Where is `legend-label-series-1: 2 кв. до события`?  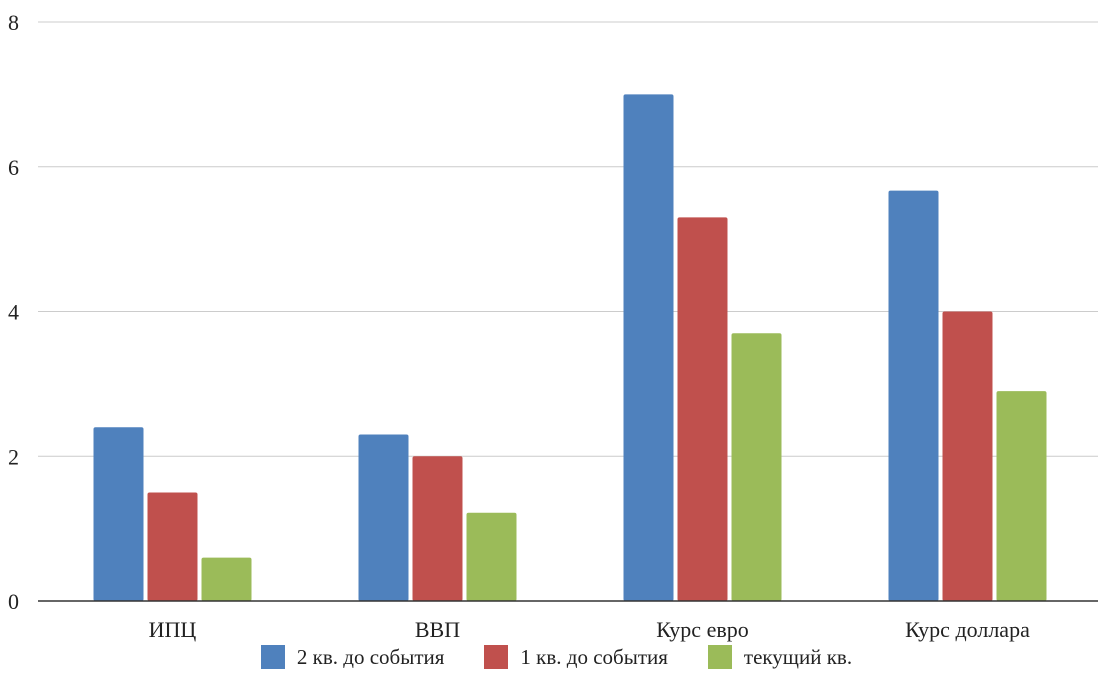 legend-label-series-1: 2 кв. до события is located at coordinates (370, 656).